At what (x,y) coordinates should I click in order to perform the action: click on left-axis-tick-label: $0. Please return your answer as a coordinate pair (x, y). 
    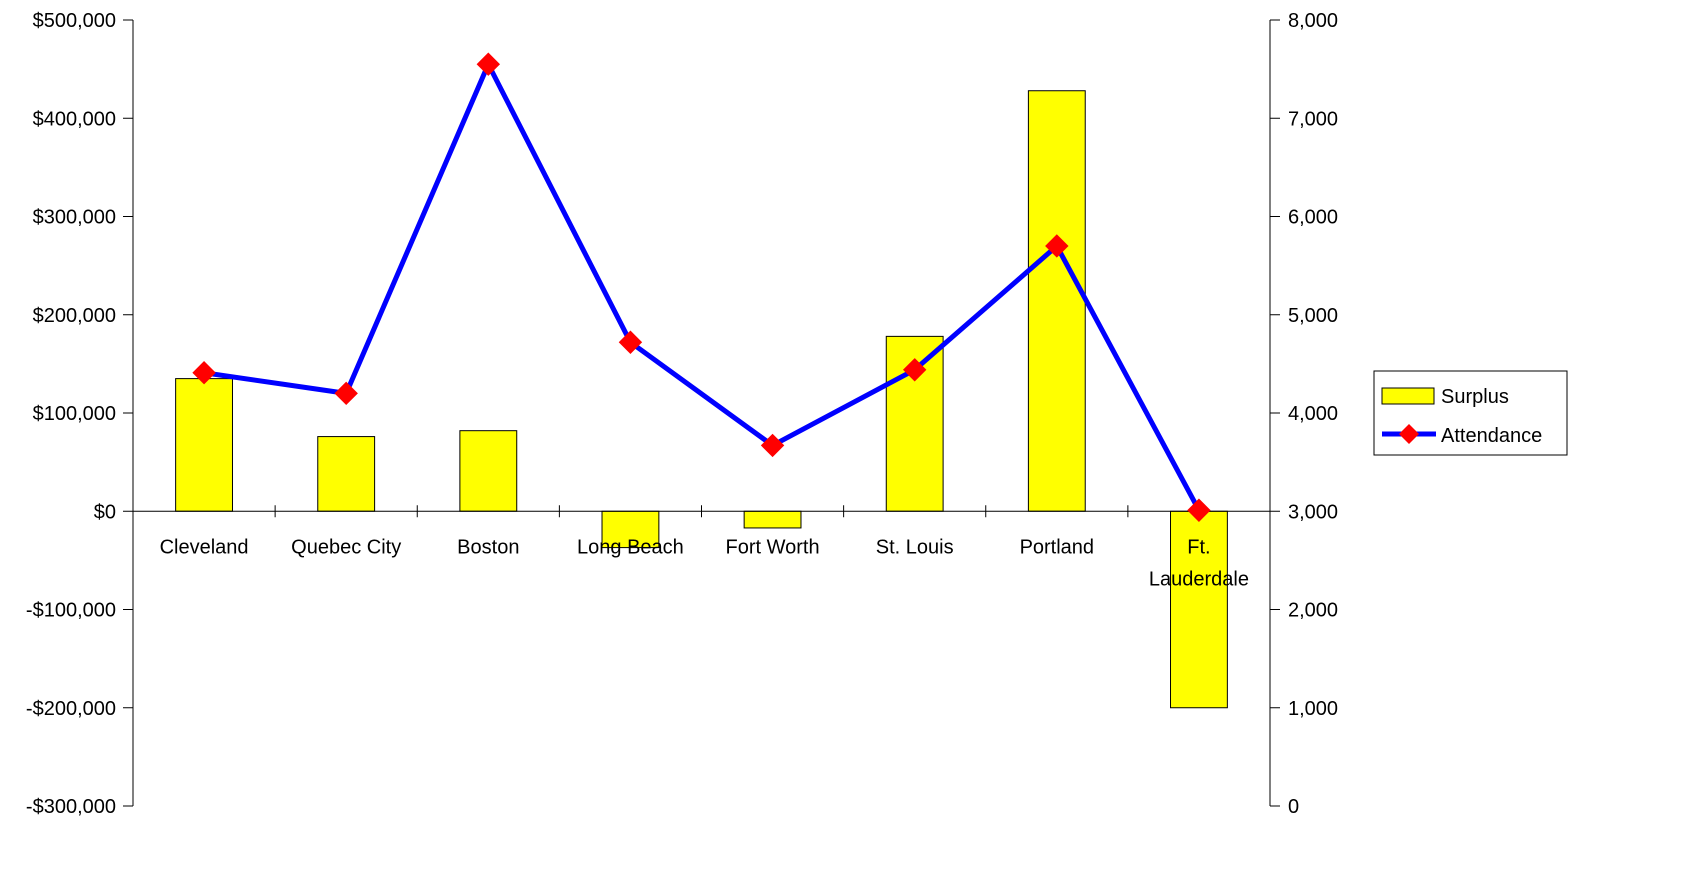
    Looking at the image, I should click on (105, 512).